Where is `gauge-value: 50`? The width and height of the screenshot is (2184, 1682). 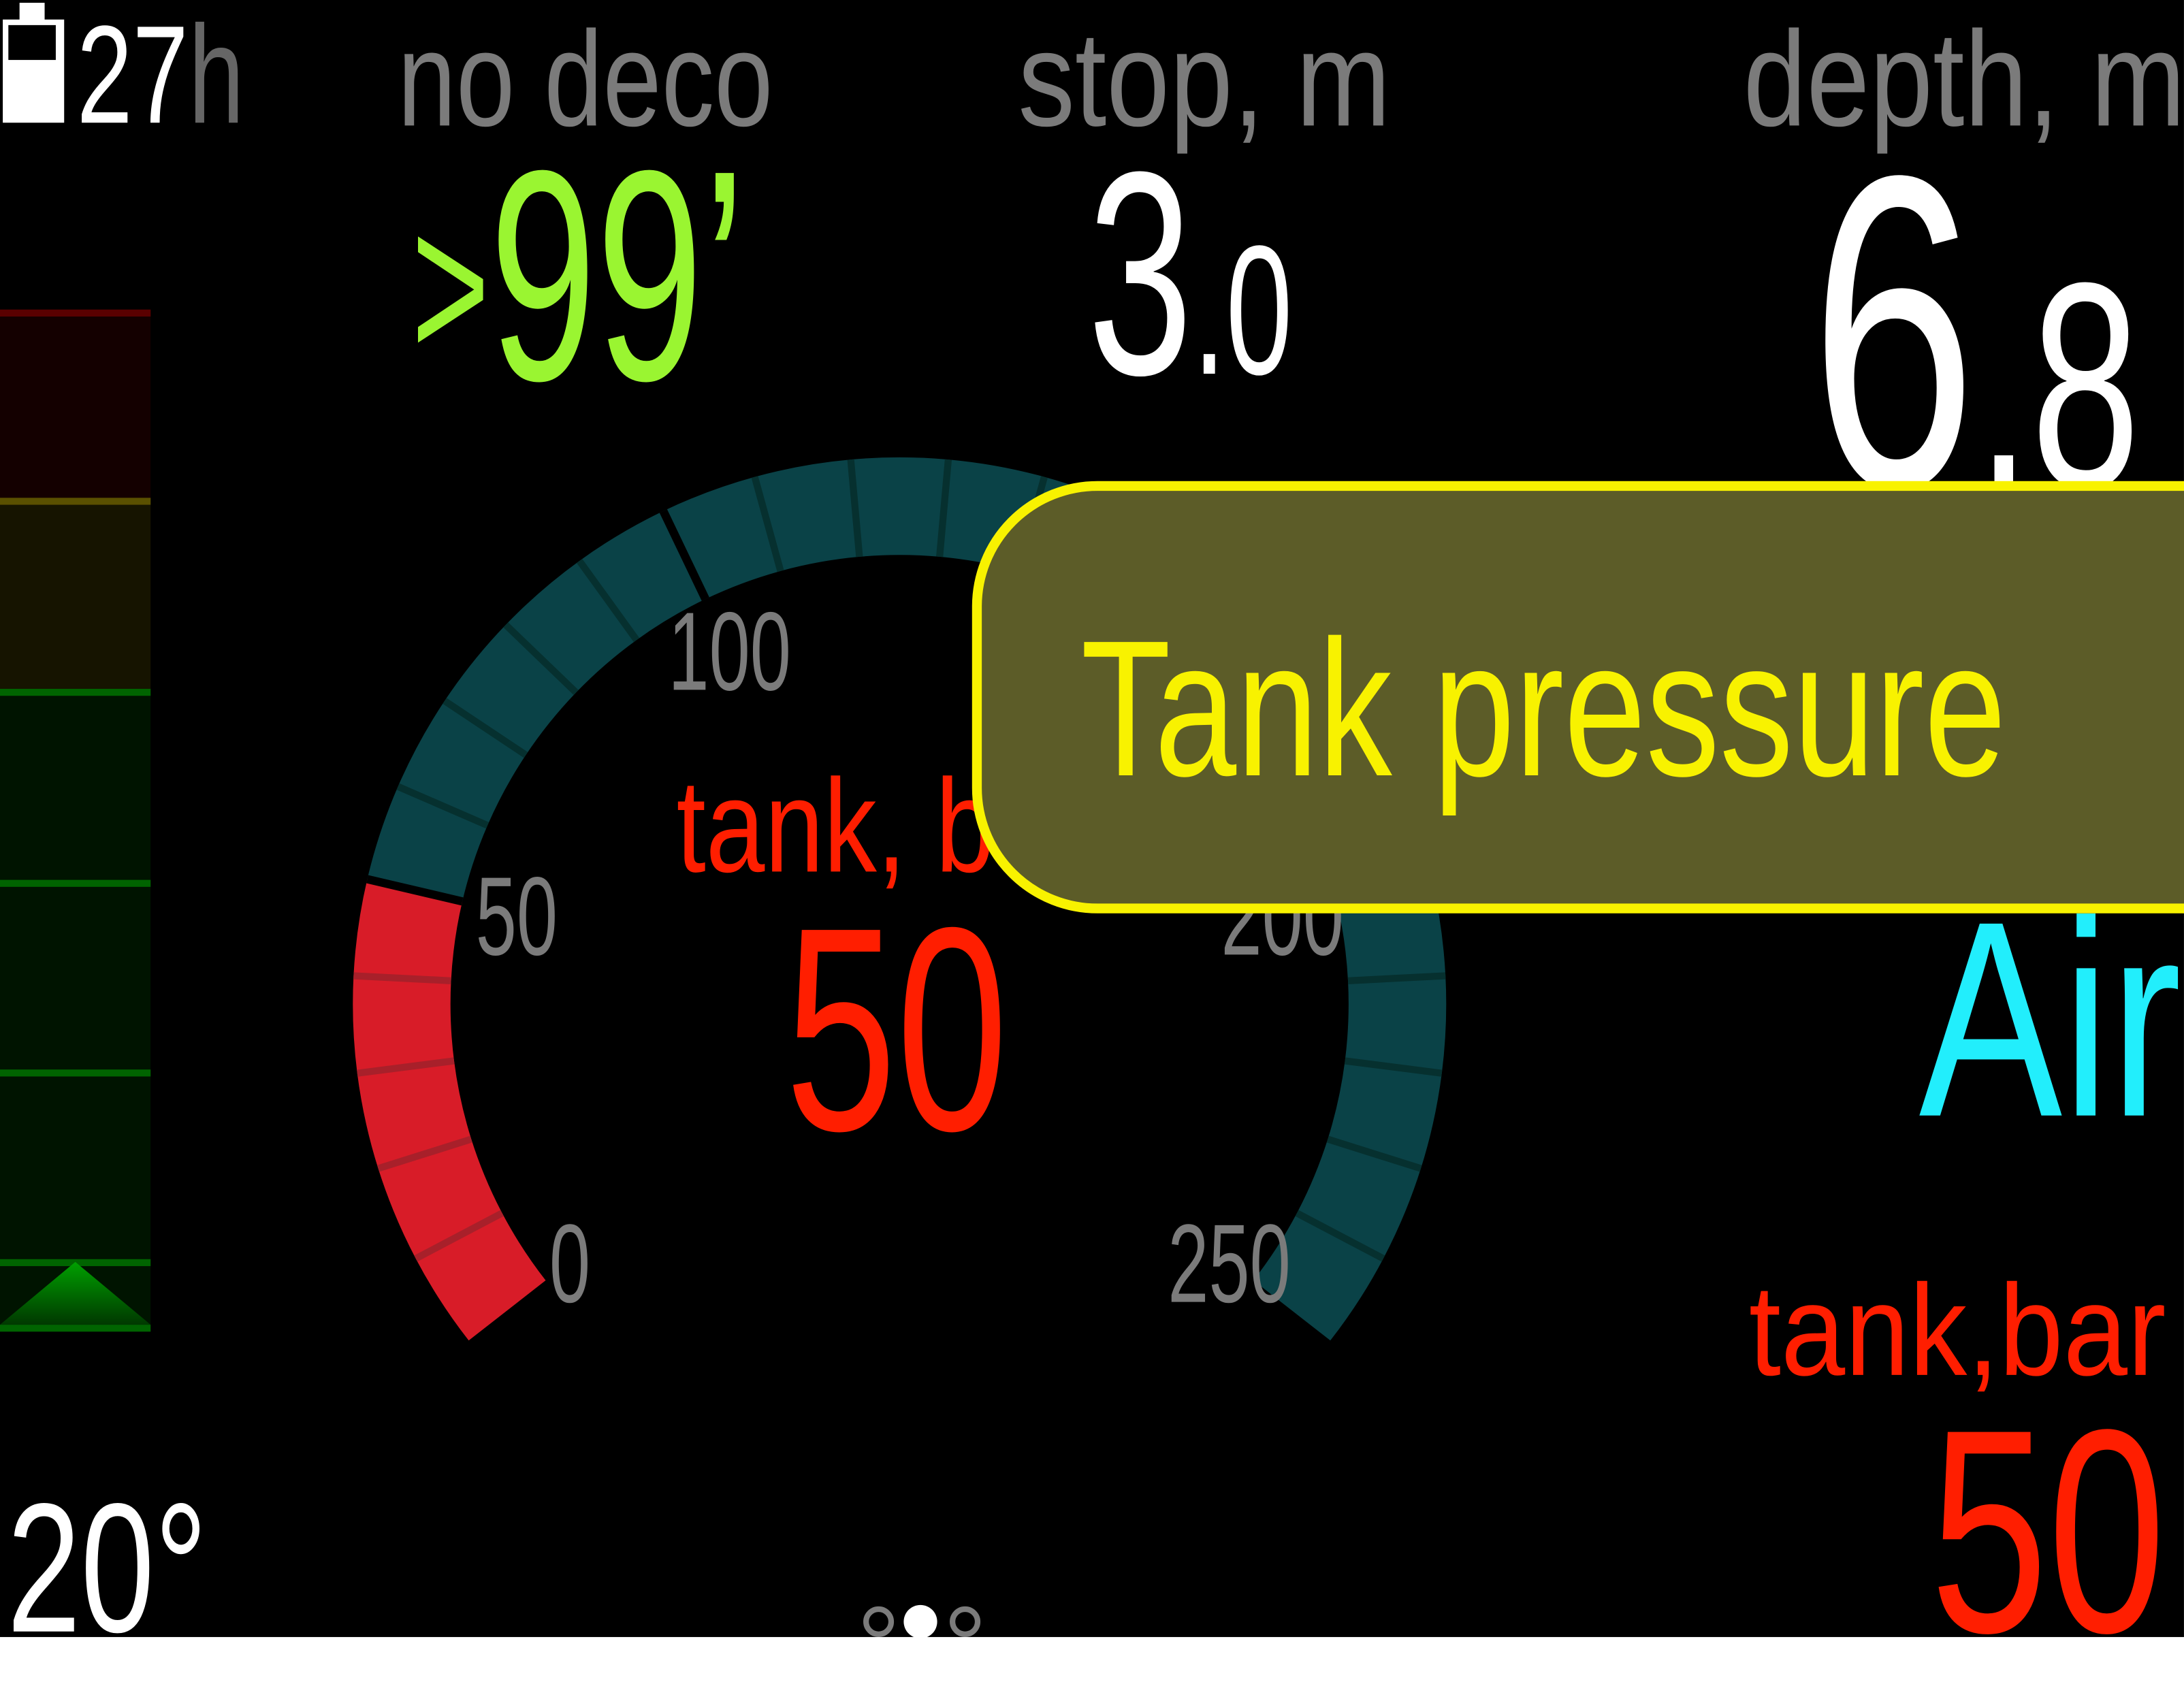 gauge-value: 50 is located at coordinates (897, 1031).